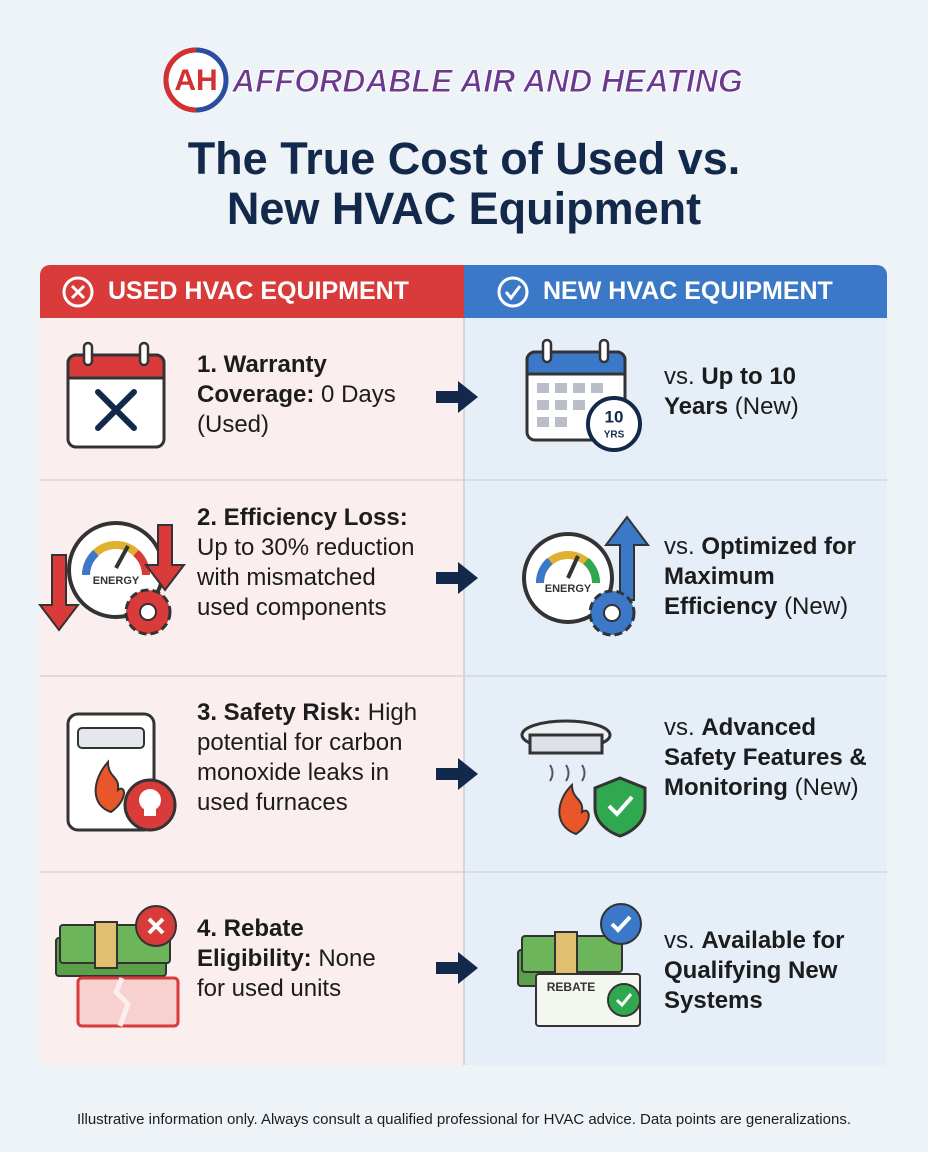 This screenshot has height=1152, width=928. What do you see at coordinates (760, 576) in the screenshot?
I see `new-label: Optimized for Maximum Efficiency` at bounding box center [760, 576].